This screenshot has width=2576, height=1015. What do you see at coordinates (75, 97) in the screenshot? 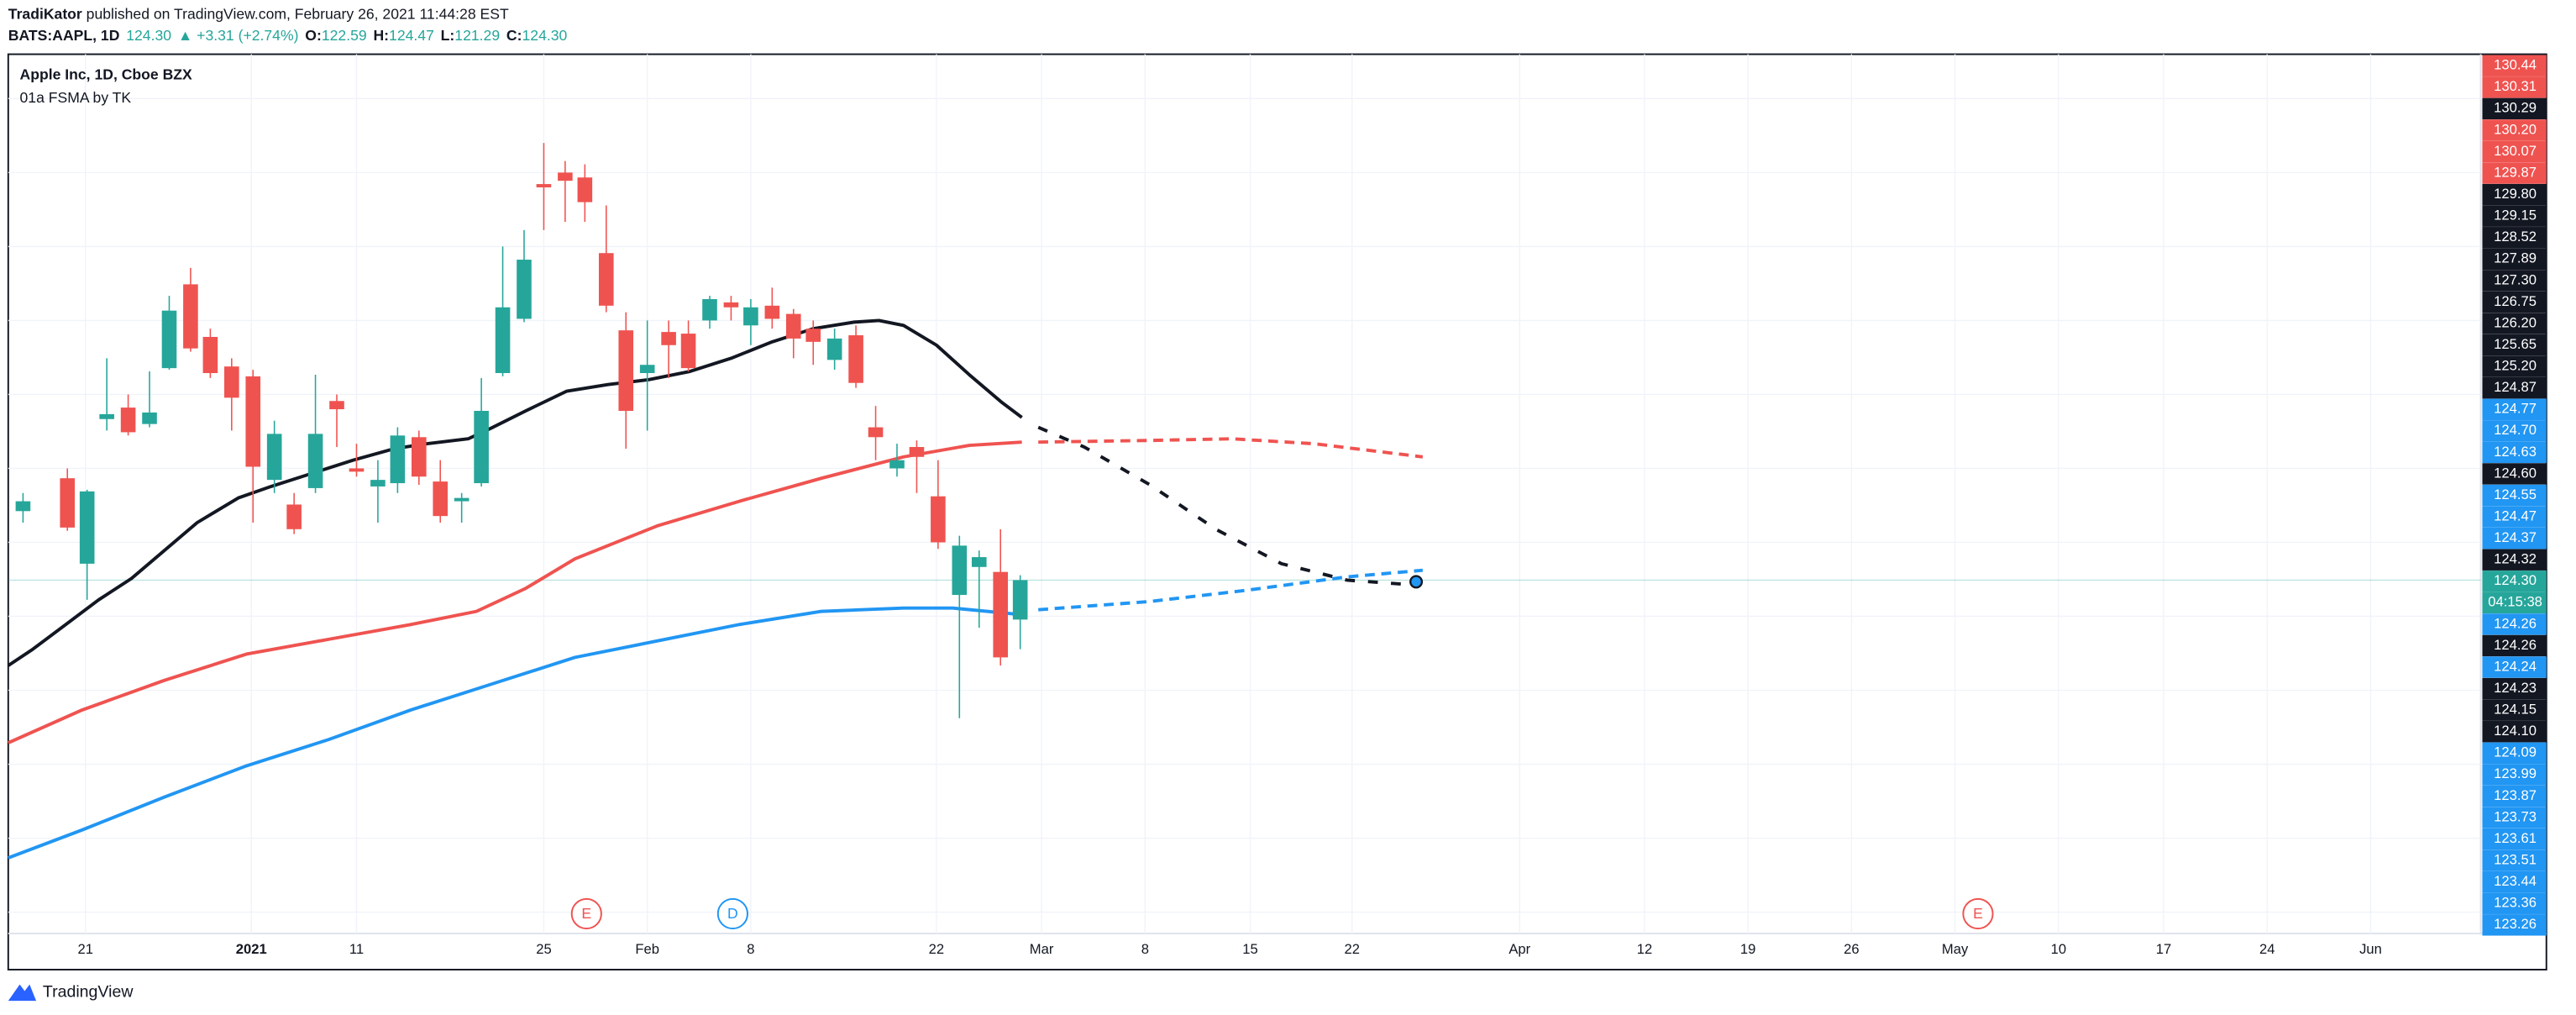
I see `legend-indicator: 01a FSMA by TK` at bounding box center [75, 97].